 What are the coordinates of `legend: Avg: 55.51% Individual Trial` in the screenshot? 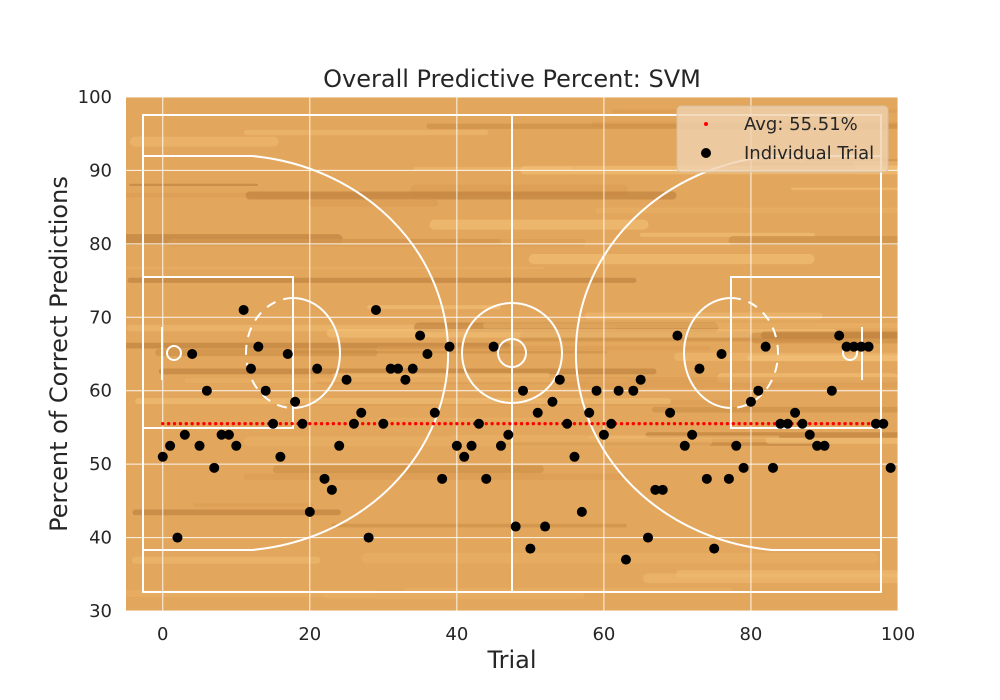 It's located at (782, 139).